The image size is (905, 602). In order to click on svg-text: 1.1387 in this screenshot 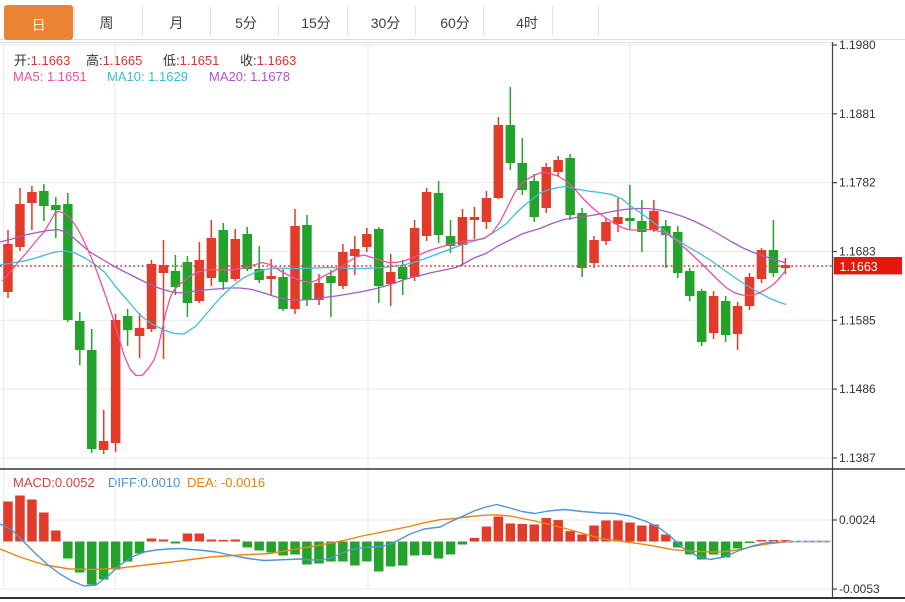, I will do `click(857, 458)`.